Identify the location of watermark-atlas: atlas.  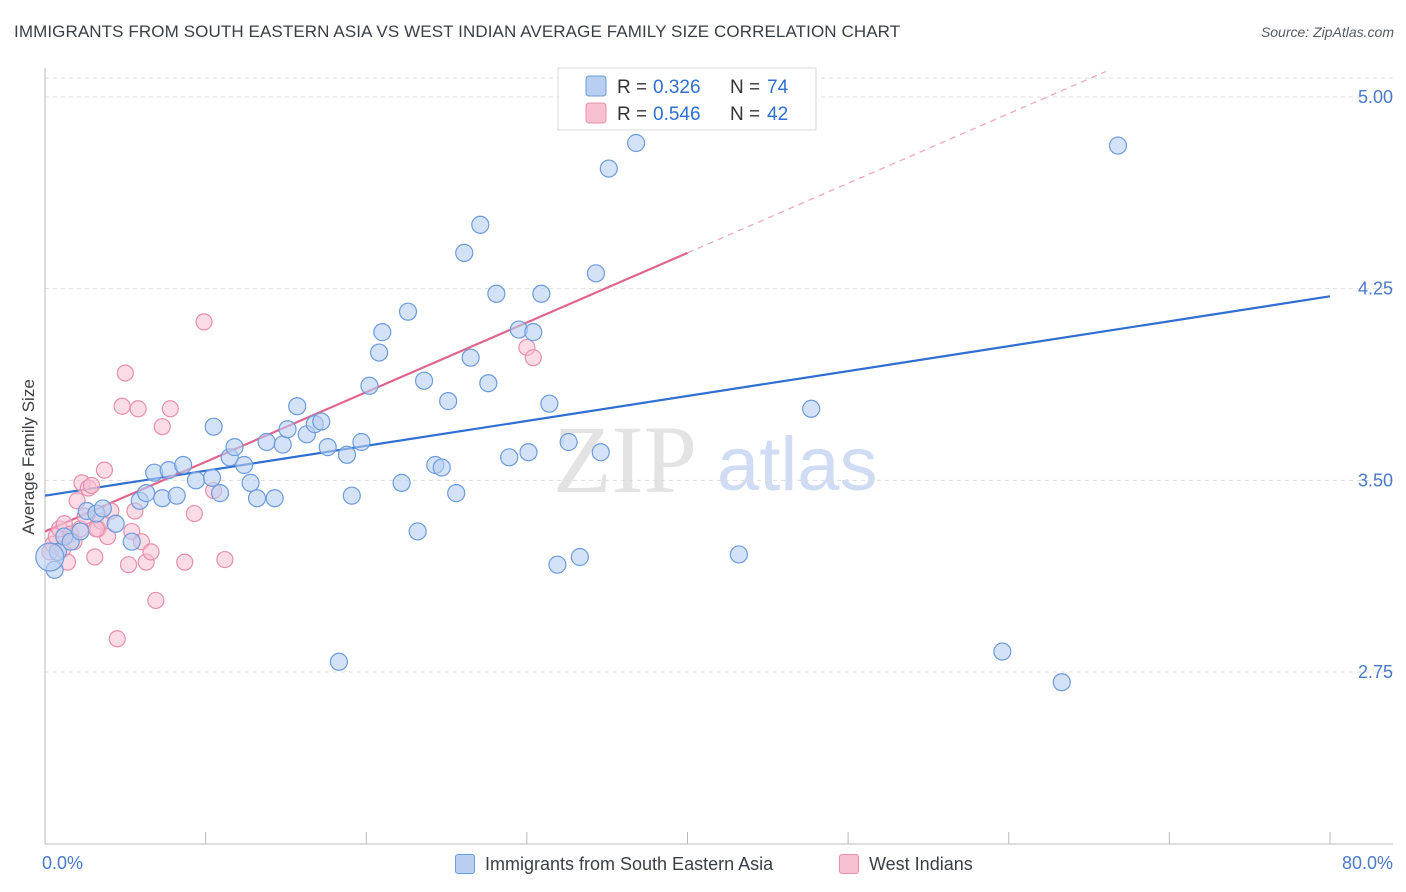
(797, 464).